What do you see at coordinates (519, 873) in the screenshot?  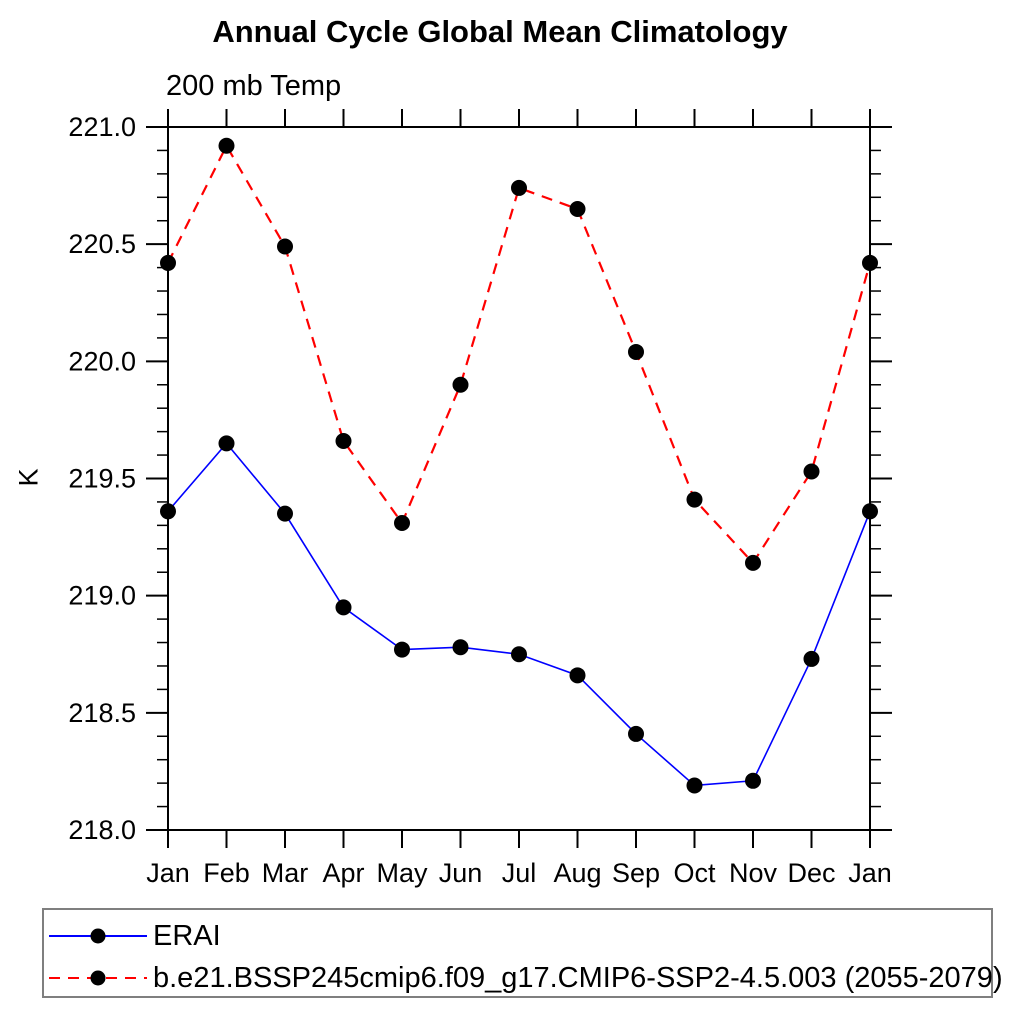 I see `x-tick-label: Jul` at bounding box center [519, 873].